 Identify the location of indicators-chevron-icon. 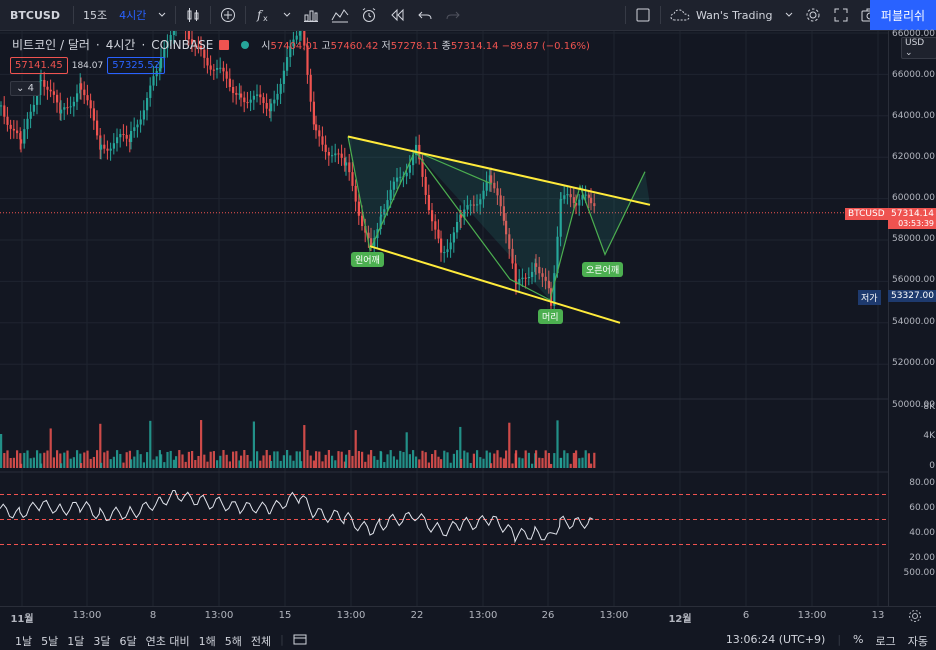
(287, 15).